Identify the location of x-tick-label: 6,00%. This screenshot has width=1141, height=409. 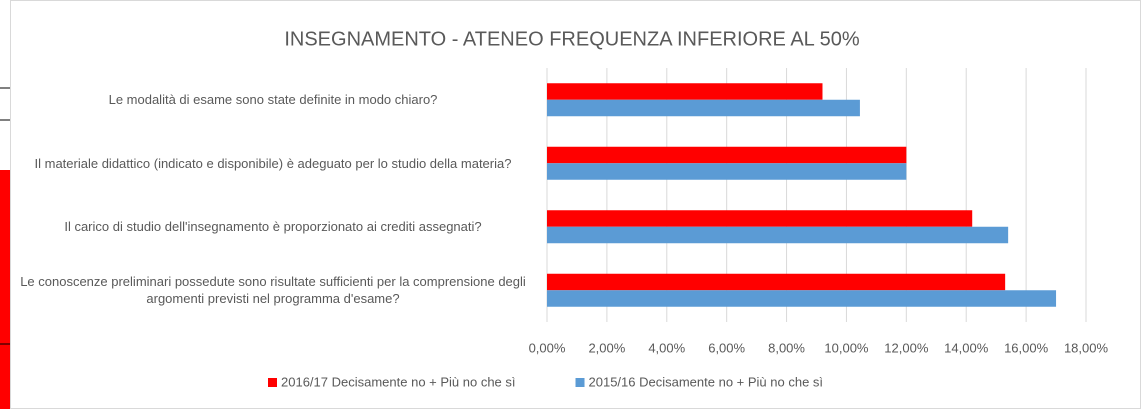
(726, 347).